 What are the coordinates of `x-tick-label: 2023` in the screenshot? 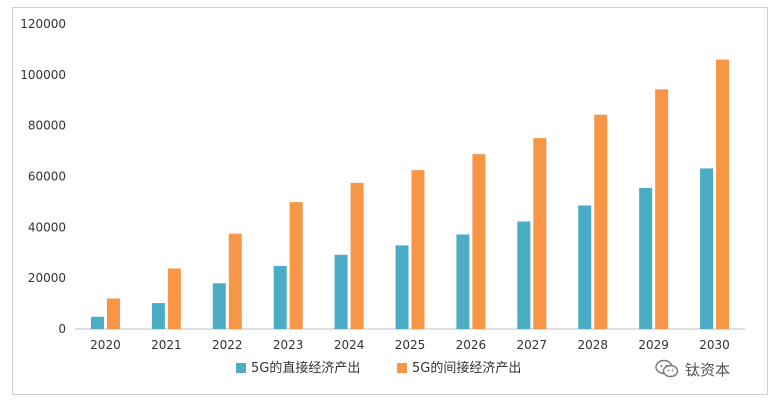 It's located at (288, 345).